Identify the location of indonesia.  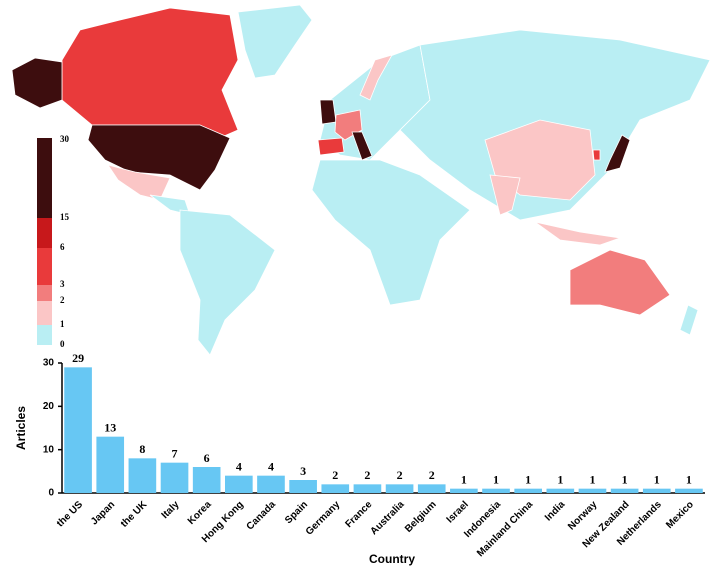
(577, 233).